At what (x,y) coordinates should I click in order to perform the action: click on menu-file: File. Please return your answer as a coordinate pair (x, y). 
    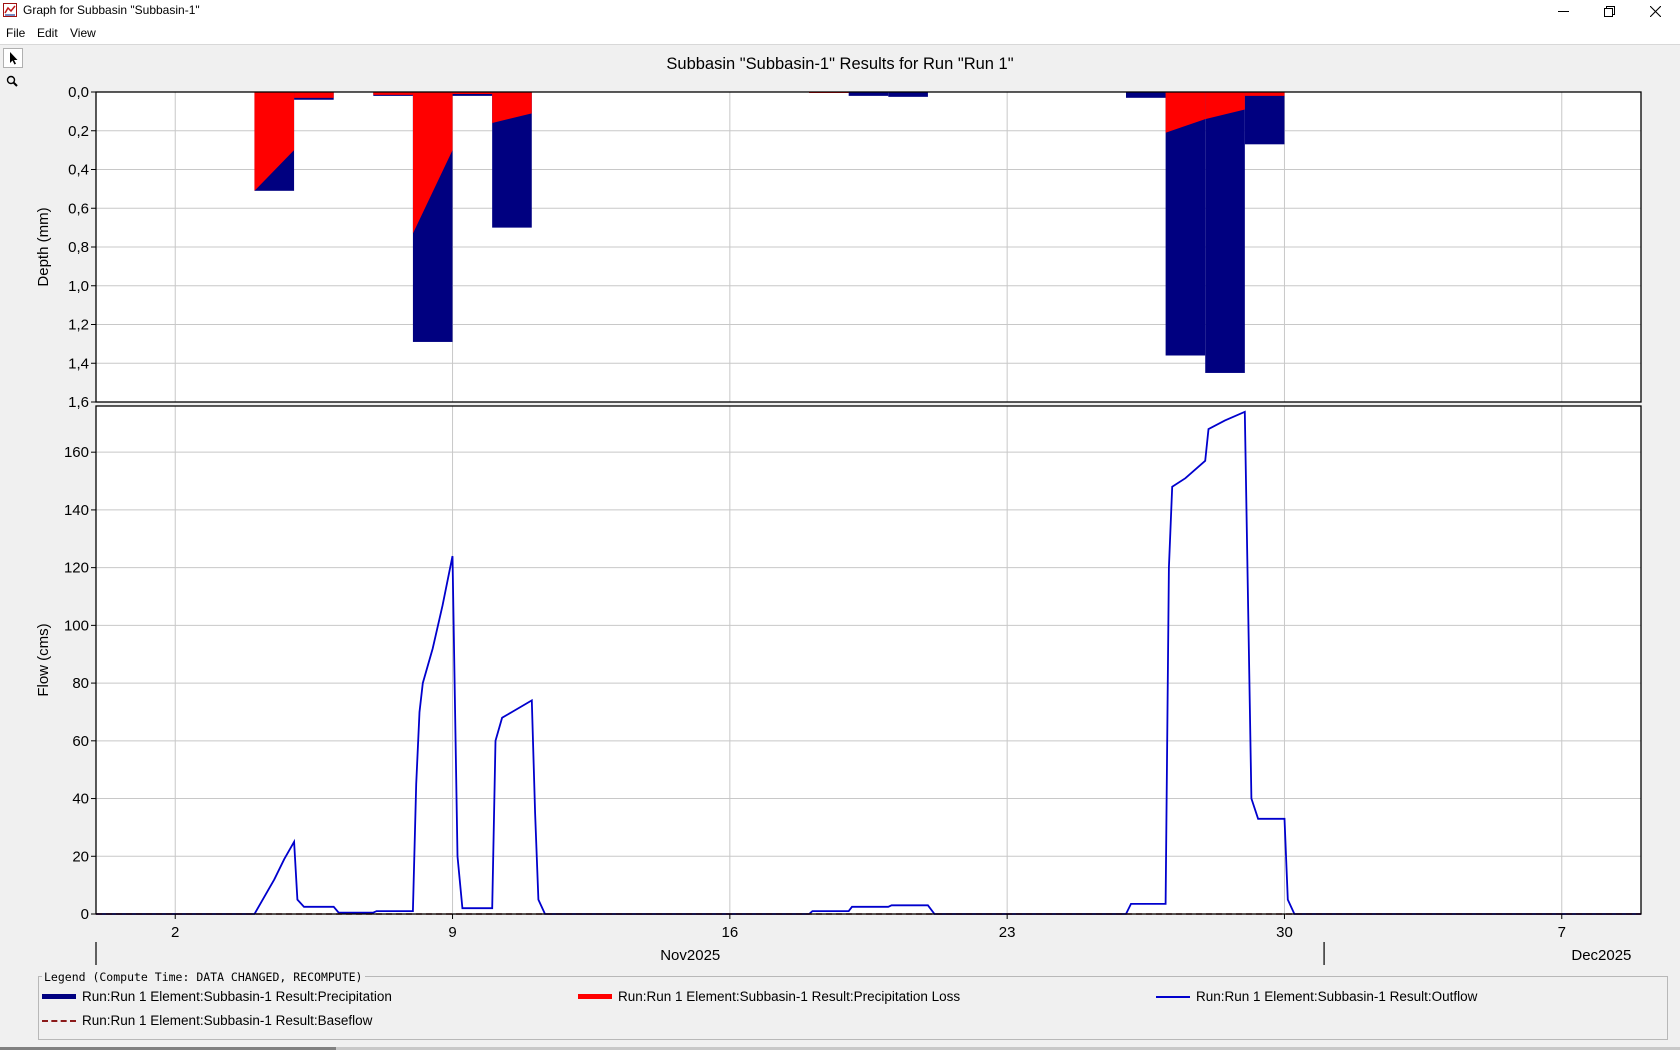
    Looking at the image, I should click on (16, 33).